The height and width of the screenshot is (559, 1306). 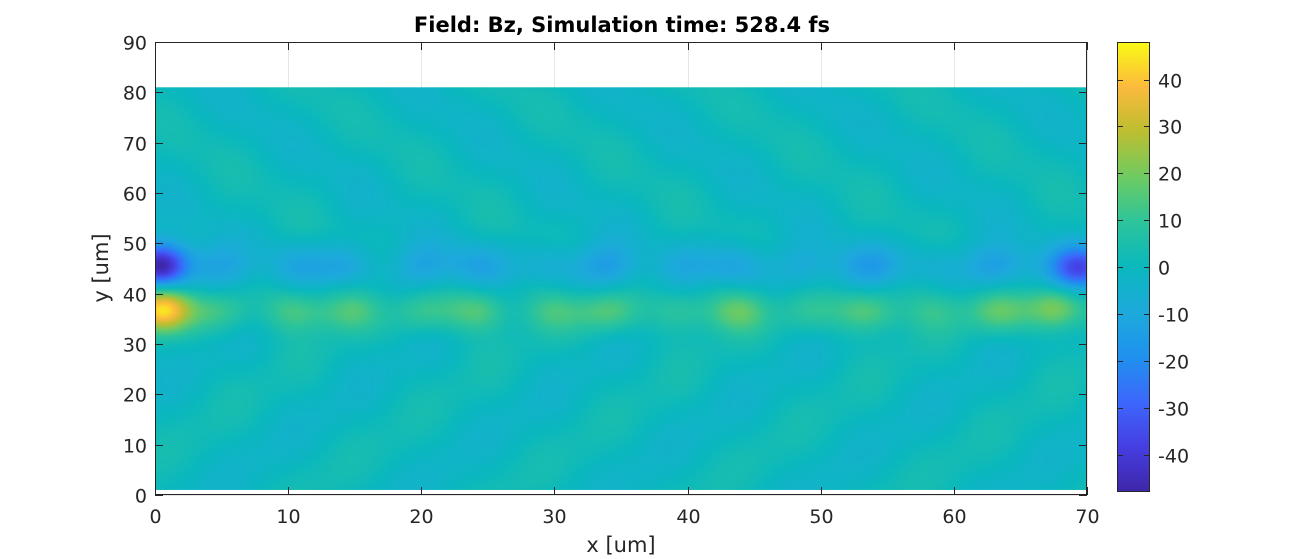 What do you see at coordinates (135, 296) in the screenshot?
I see `y-tick-label: 40` at bounding box center [135, 296].